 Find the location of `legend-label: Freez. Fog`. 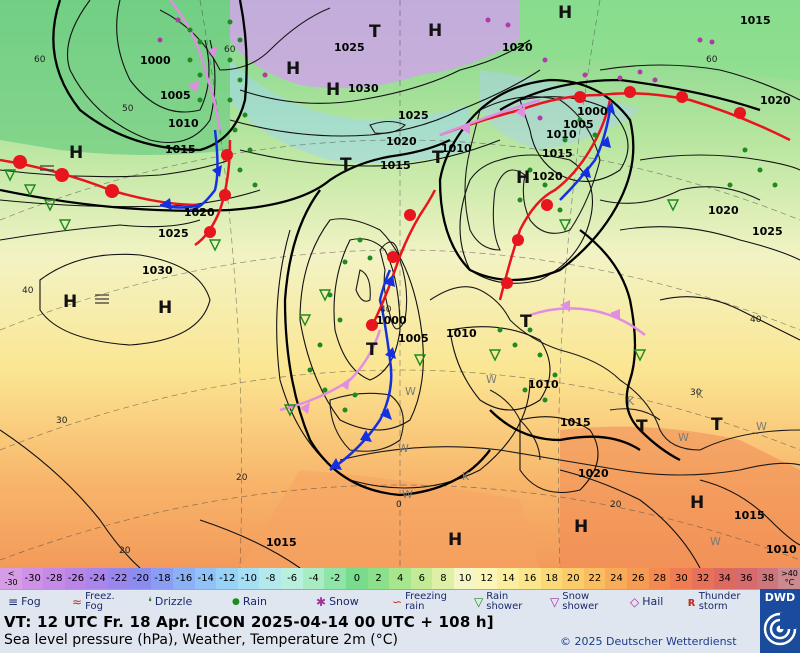

legend-label: Freez. Fog is located at coordinates (100, 601).